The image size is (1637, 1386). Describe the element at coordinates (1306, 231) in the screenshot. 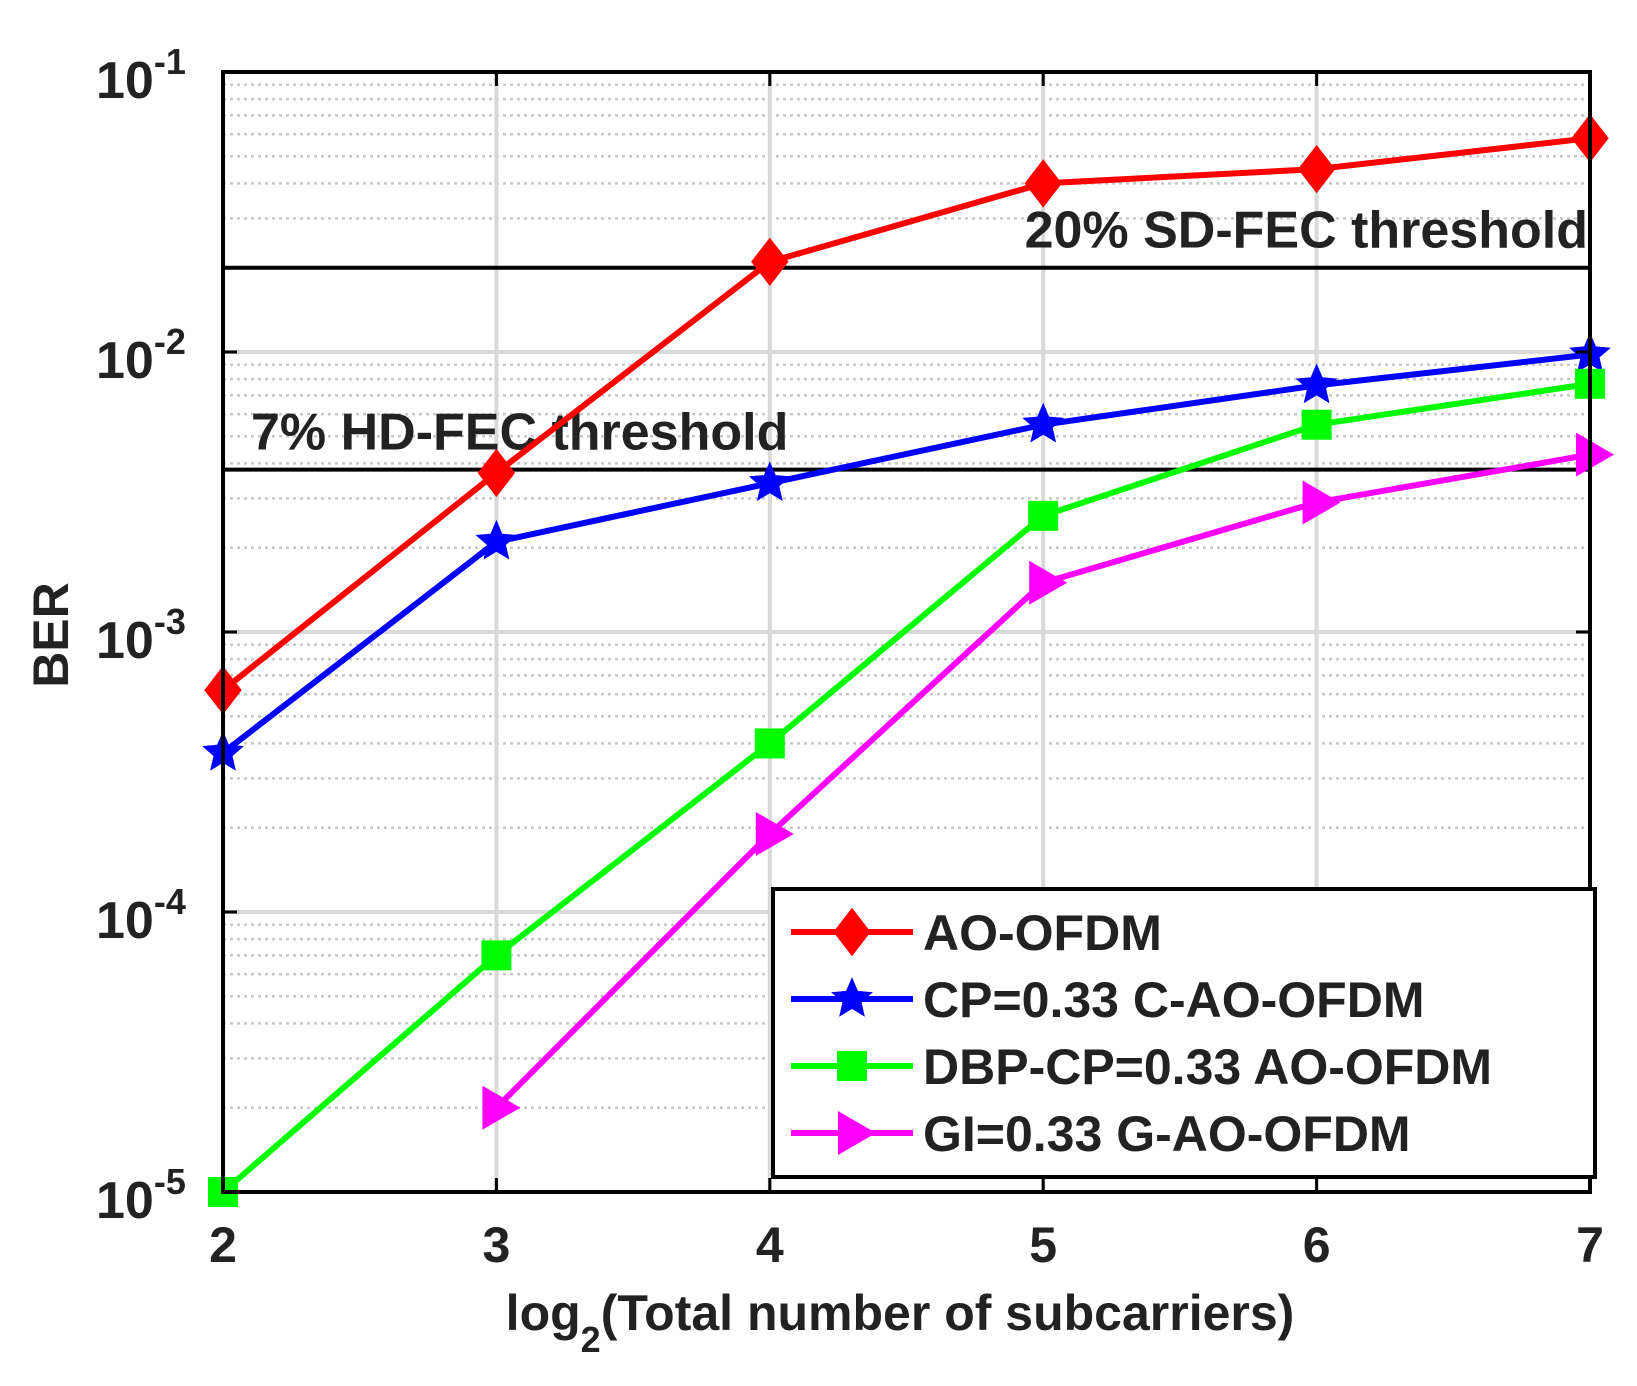

I see `threshold-label: 20% SD-FEC threshold` at that location.